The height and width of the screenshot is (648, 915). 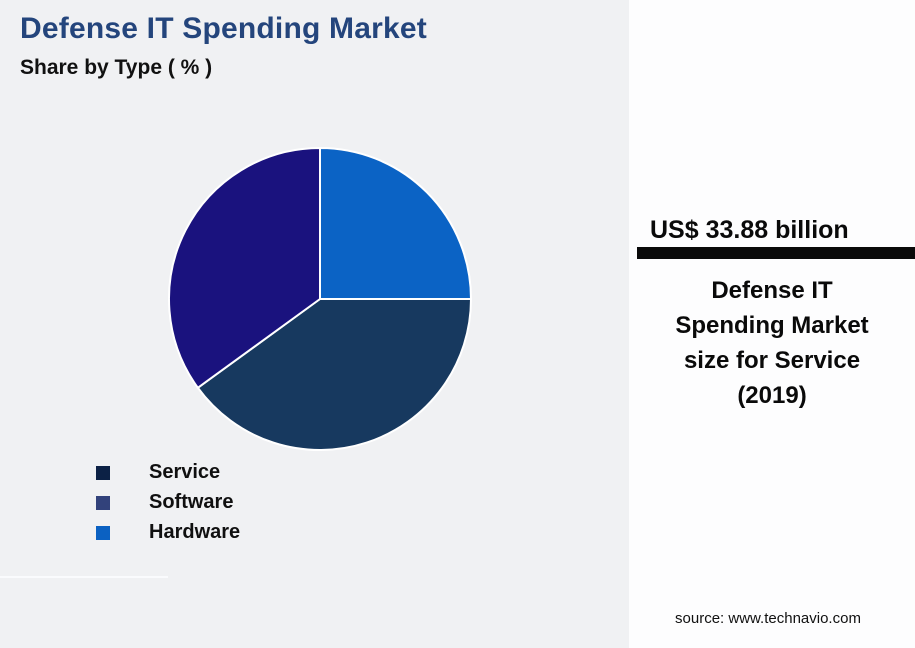 I want to click on pie-slice-software, so click(x=244, y=268).